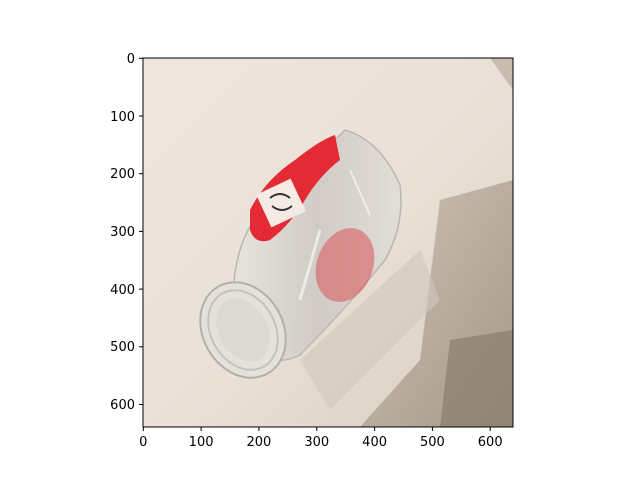 The image size is (640, 480). I want to click on x-tick-label: 100, so click(201, 442).